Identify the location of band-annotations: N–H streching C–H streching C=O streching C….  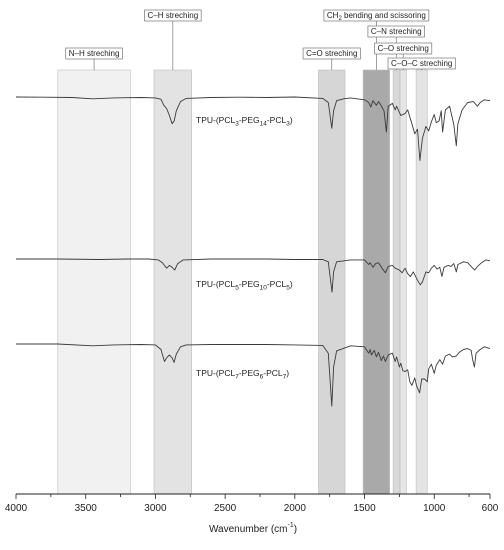
(260, 39).